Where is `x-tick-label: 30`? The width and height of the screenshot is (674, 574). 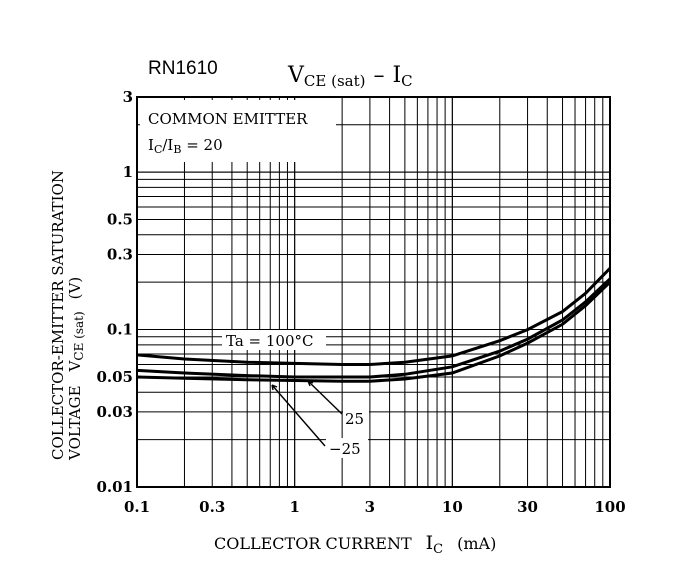 x-tick-label: 30 is located at coordinates (527, 507).